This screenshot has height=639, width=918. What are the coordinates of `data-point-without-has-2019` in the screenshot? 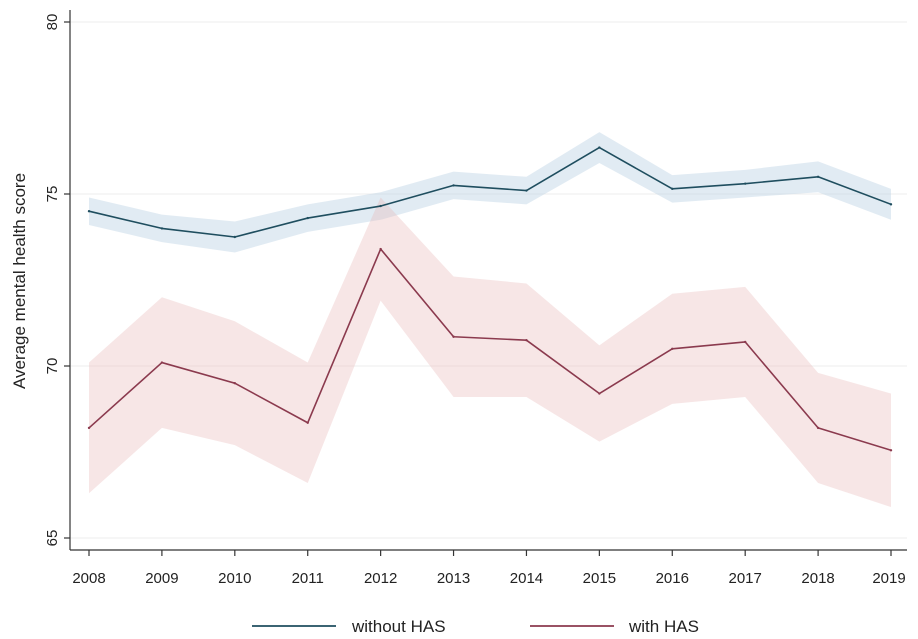 It's located at (891, 204).